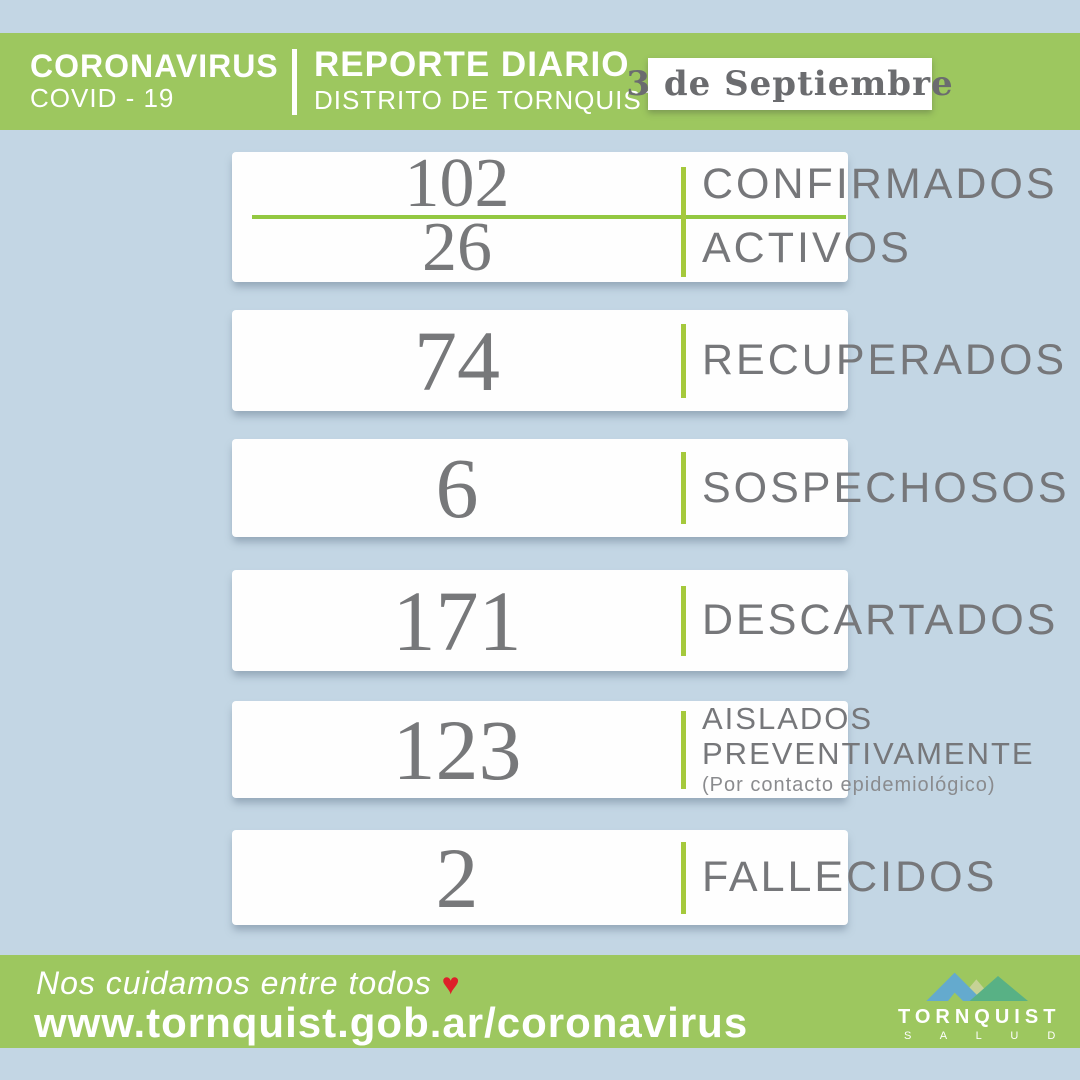  I want to click on date-badge: 3 de Septiembre, so click(789, 84).